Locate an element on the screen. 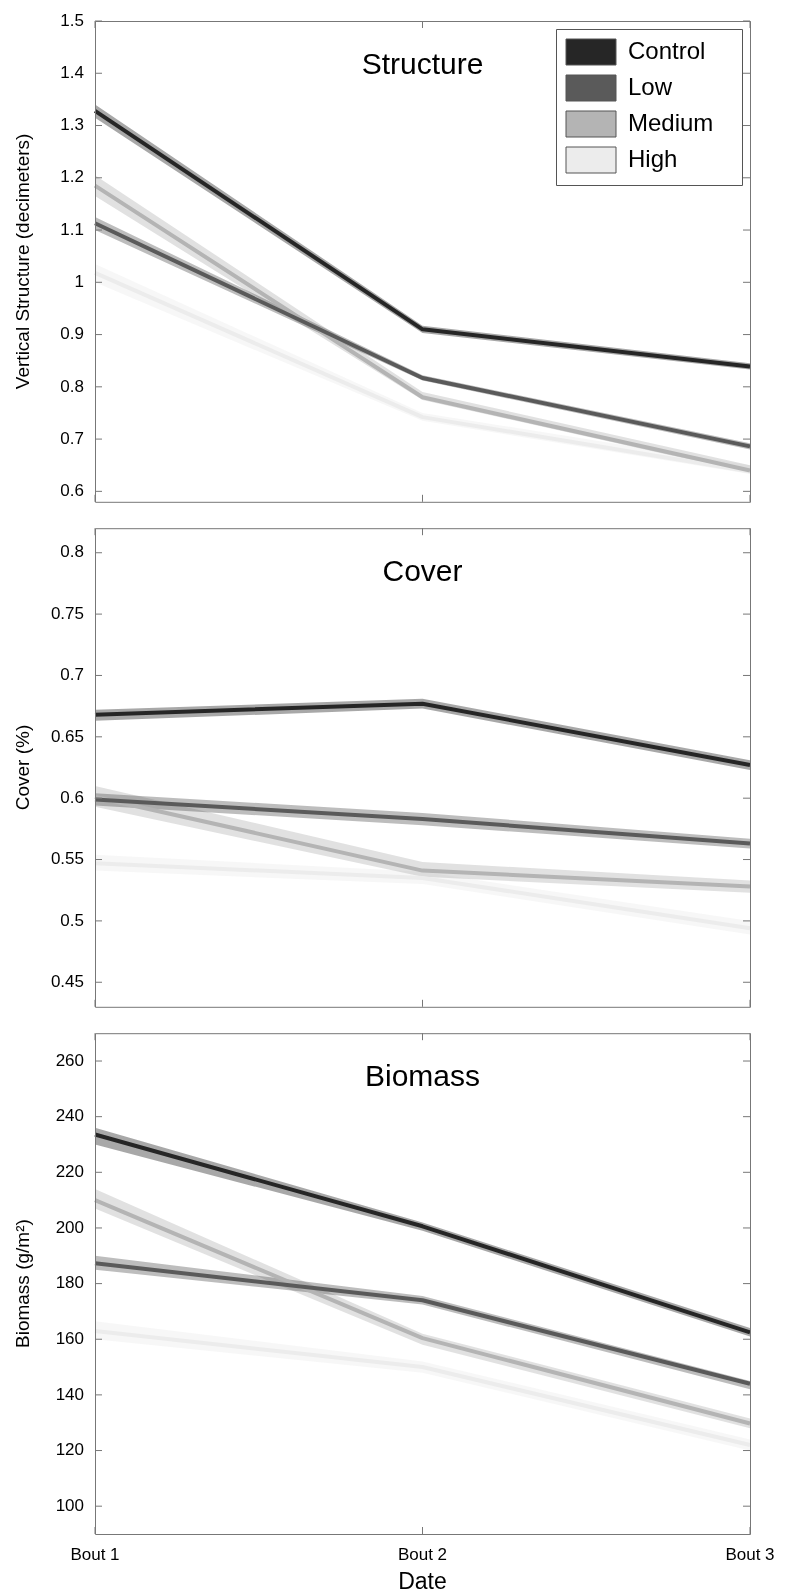 The width and height of the screenshot is (788, 1596). y-tick-label: 160 is located at coordinates (69, 1338).